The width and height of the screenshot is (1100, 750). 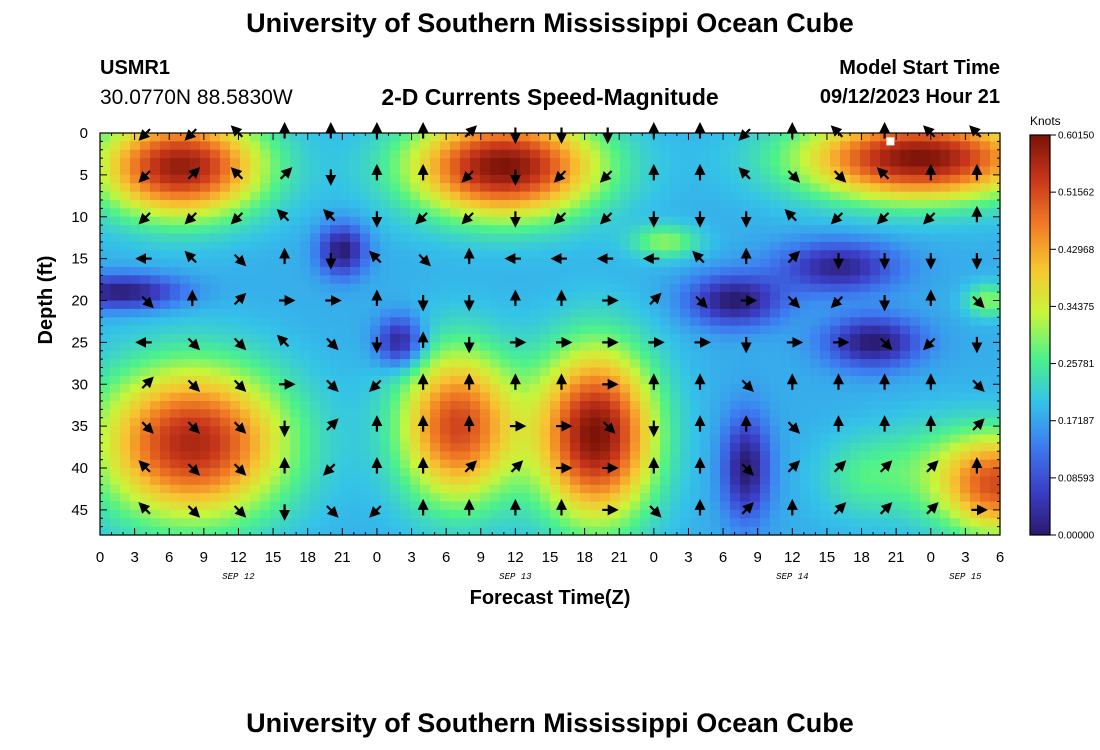 What do you see at coordinates (965, 557) in the screenshot?
I see `x-tick-label: 3` at bounding box center [965, 557].